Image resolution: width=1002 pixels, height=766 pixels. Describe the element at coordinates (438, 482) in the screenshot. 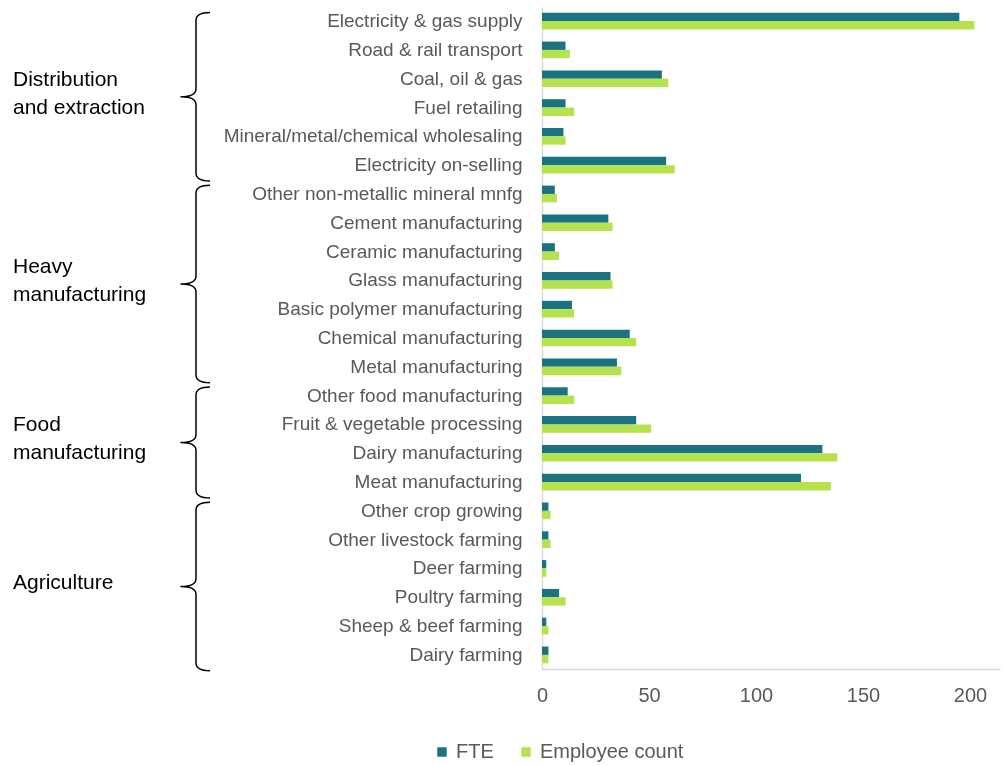

I see `y-tick-label: Meat manufacturing` at that location.